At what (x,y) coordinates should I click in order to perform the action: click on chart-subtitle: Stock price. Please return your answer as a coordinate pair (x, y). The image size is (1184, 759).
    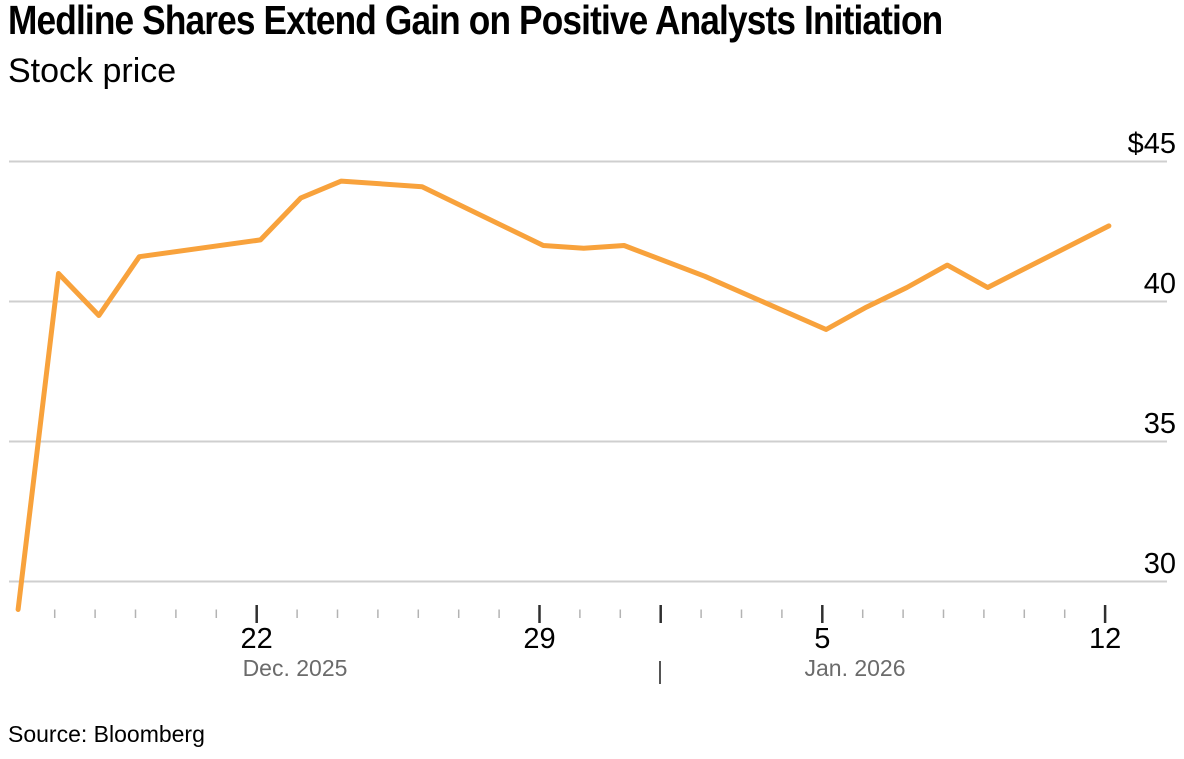
    Looking at the image, I should click on (92, 71).